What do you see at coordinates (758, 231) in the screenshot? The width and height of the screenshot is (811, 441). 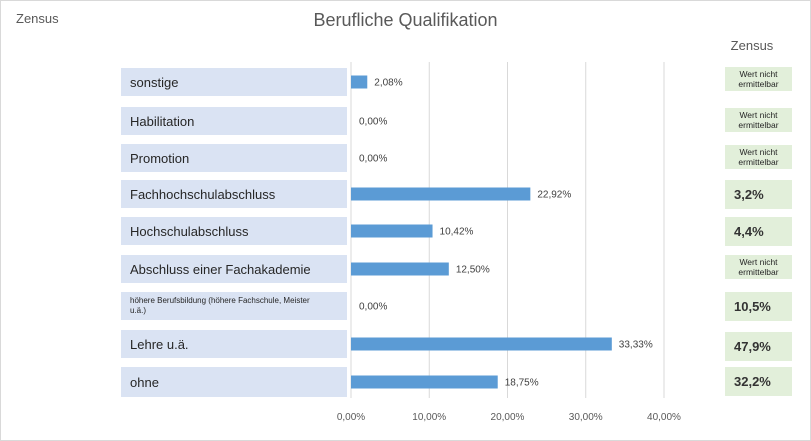 I see `zensus-value: 4,4%` at bounding box center [758, 231].